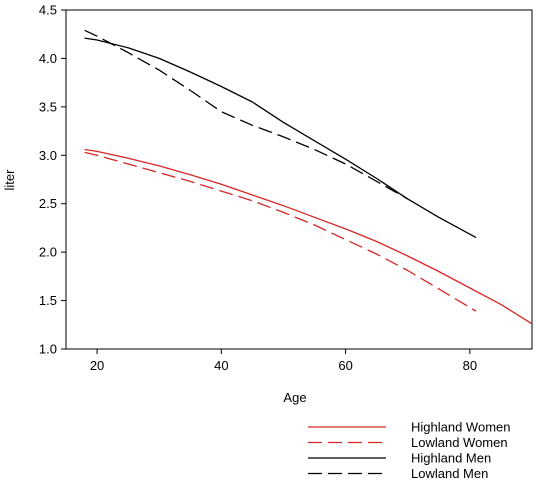  I want to click on legend-label: Highland Women, so click(460, 427).